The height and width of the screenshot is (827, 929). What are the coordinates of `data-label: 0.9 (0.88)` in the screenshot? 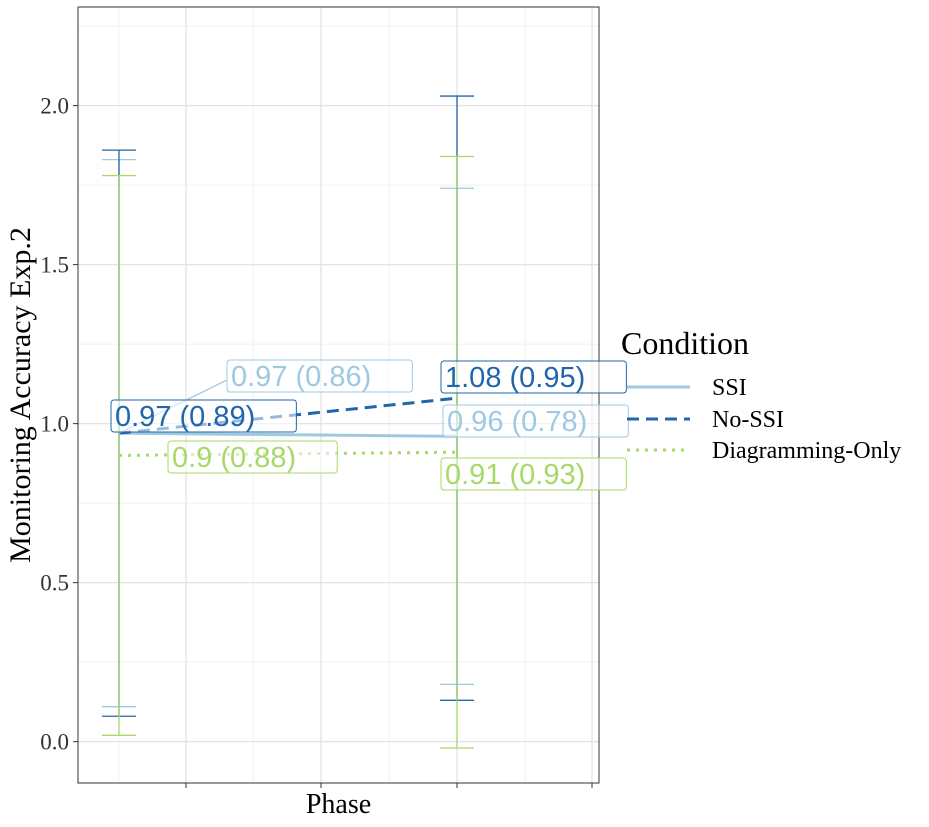 It's located at (252, 457).